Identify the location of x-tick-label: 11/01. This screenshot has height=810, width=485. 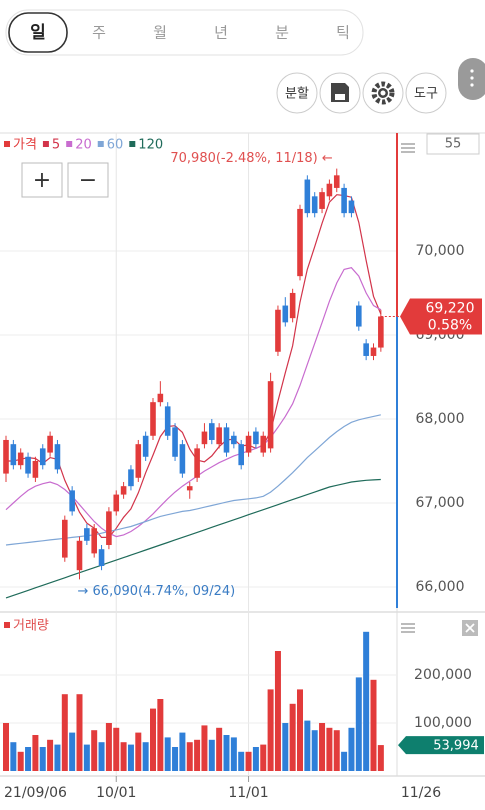
(248, 793).